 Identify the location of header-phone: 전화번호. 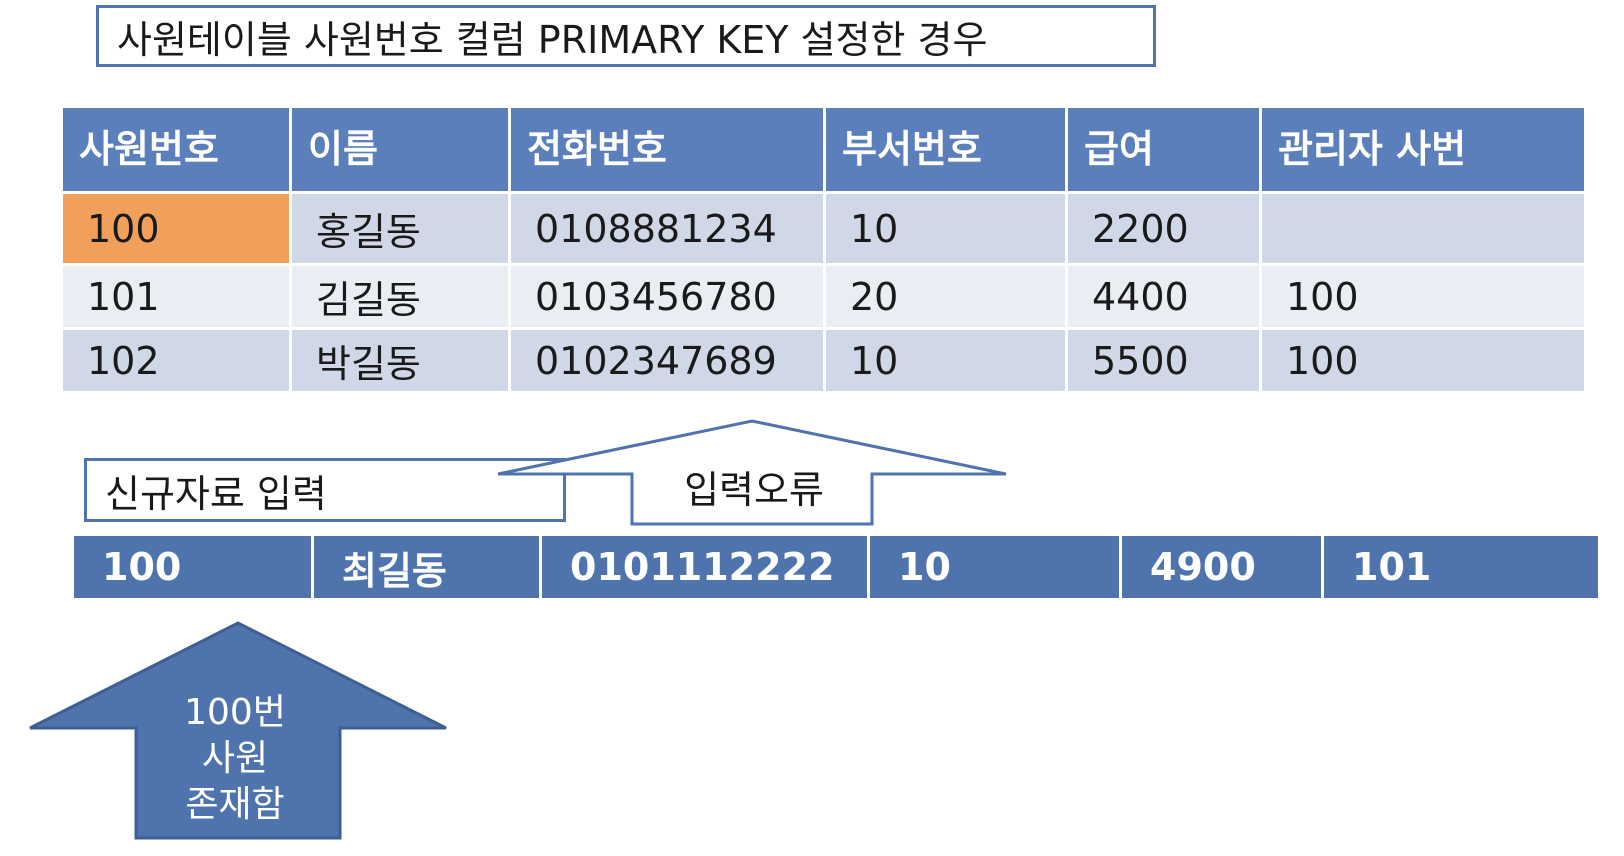
(667, 149).